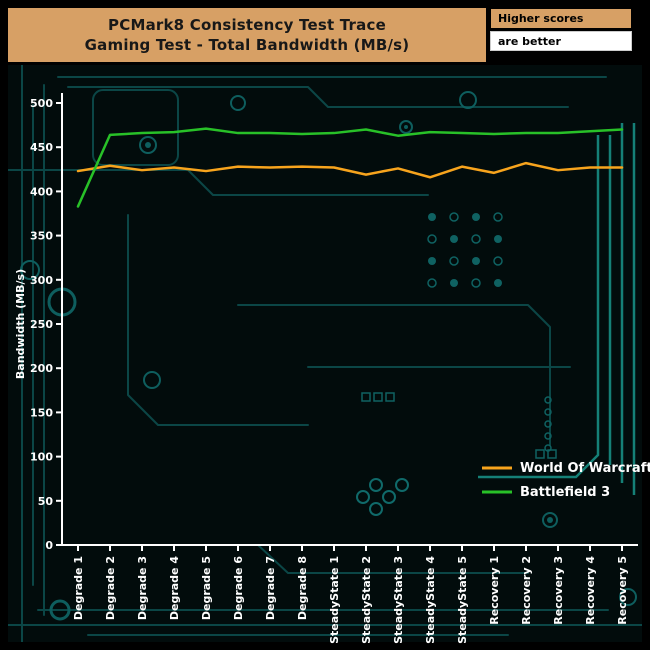 The width and height of the screenshot is (650, 650). I want to click on chart-title-line2: Gaming Test - Total Bandwidth (MB/s), so click(247, 44).